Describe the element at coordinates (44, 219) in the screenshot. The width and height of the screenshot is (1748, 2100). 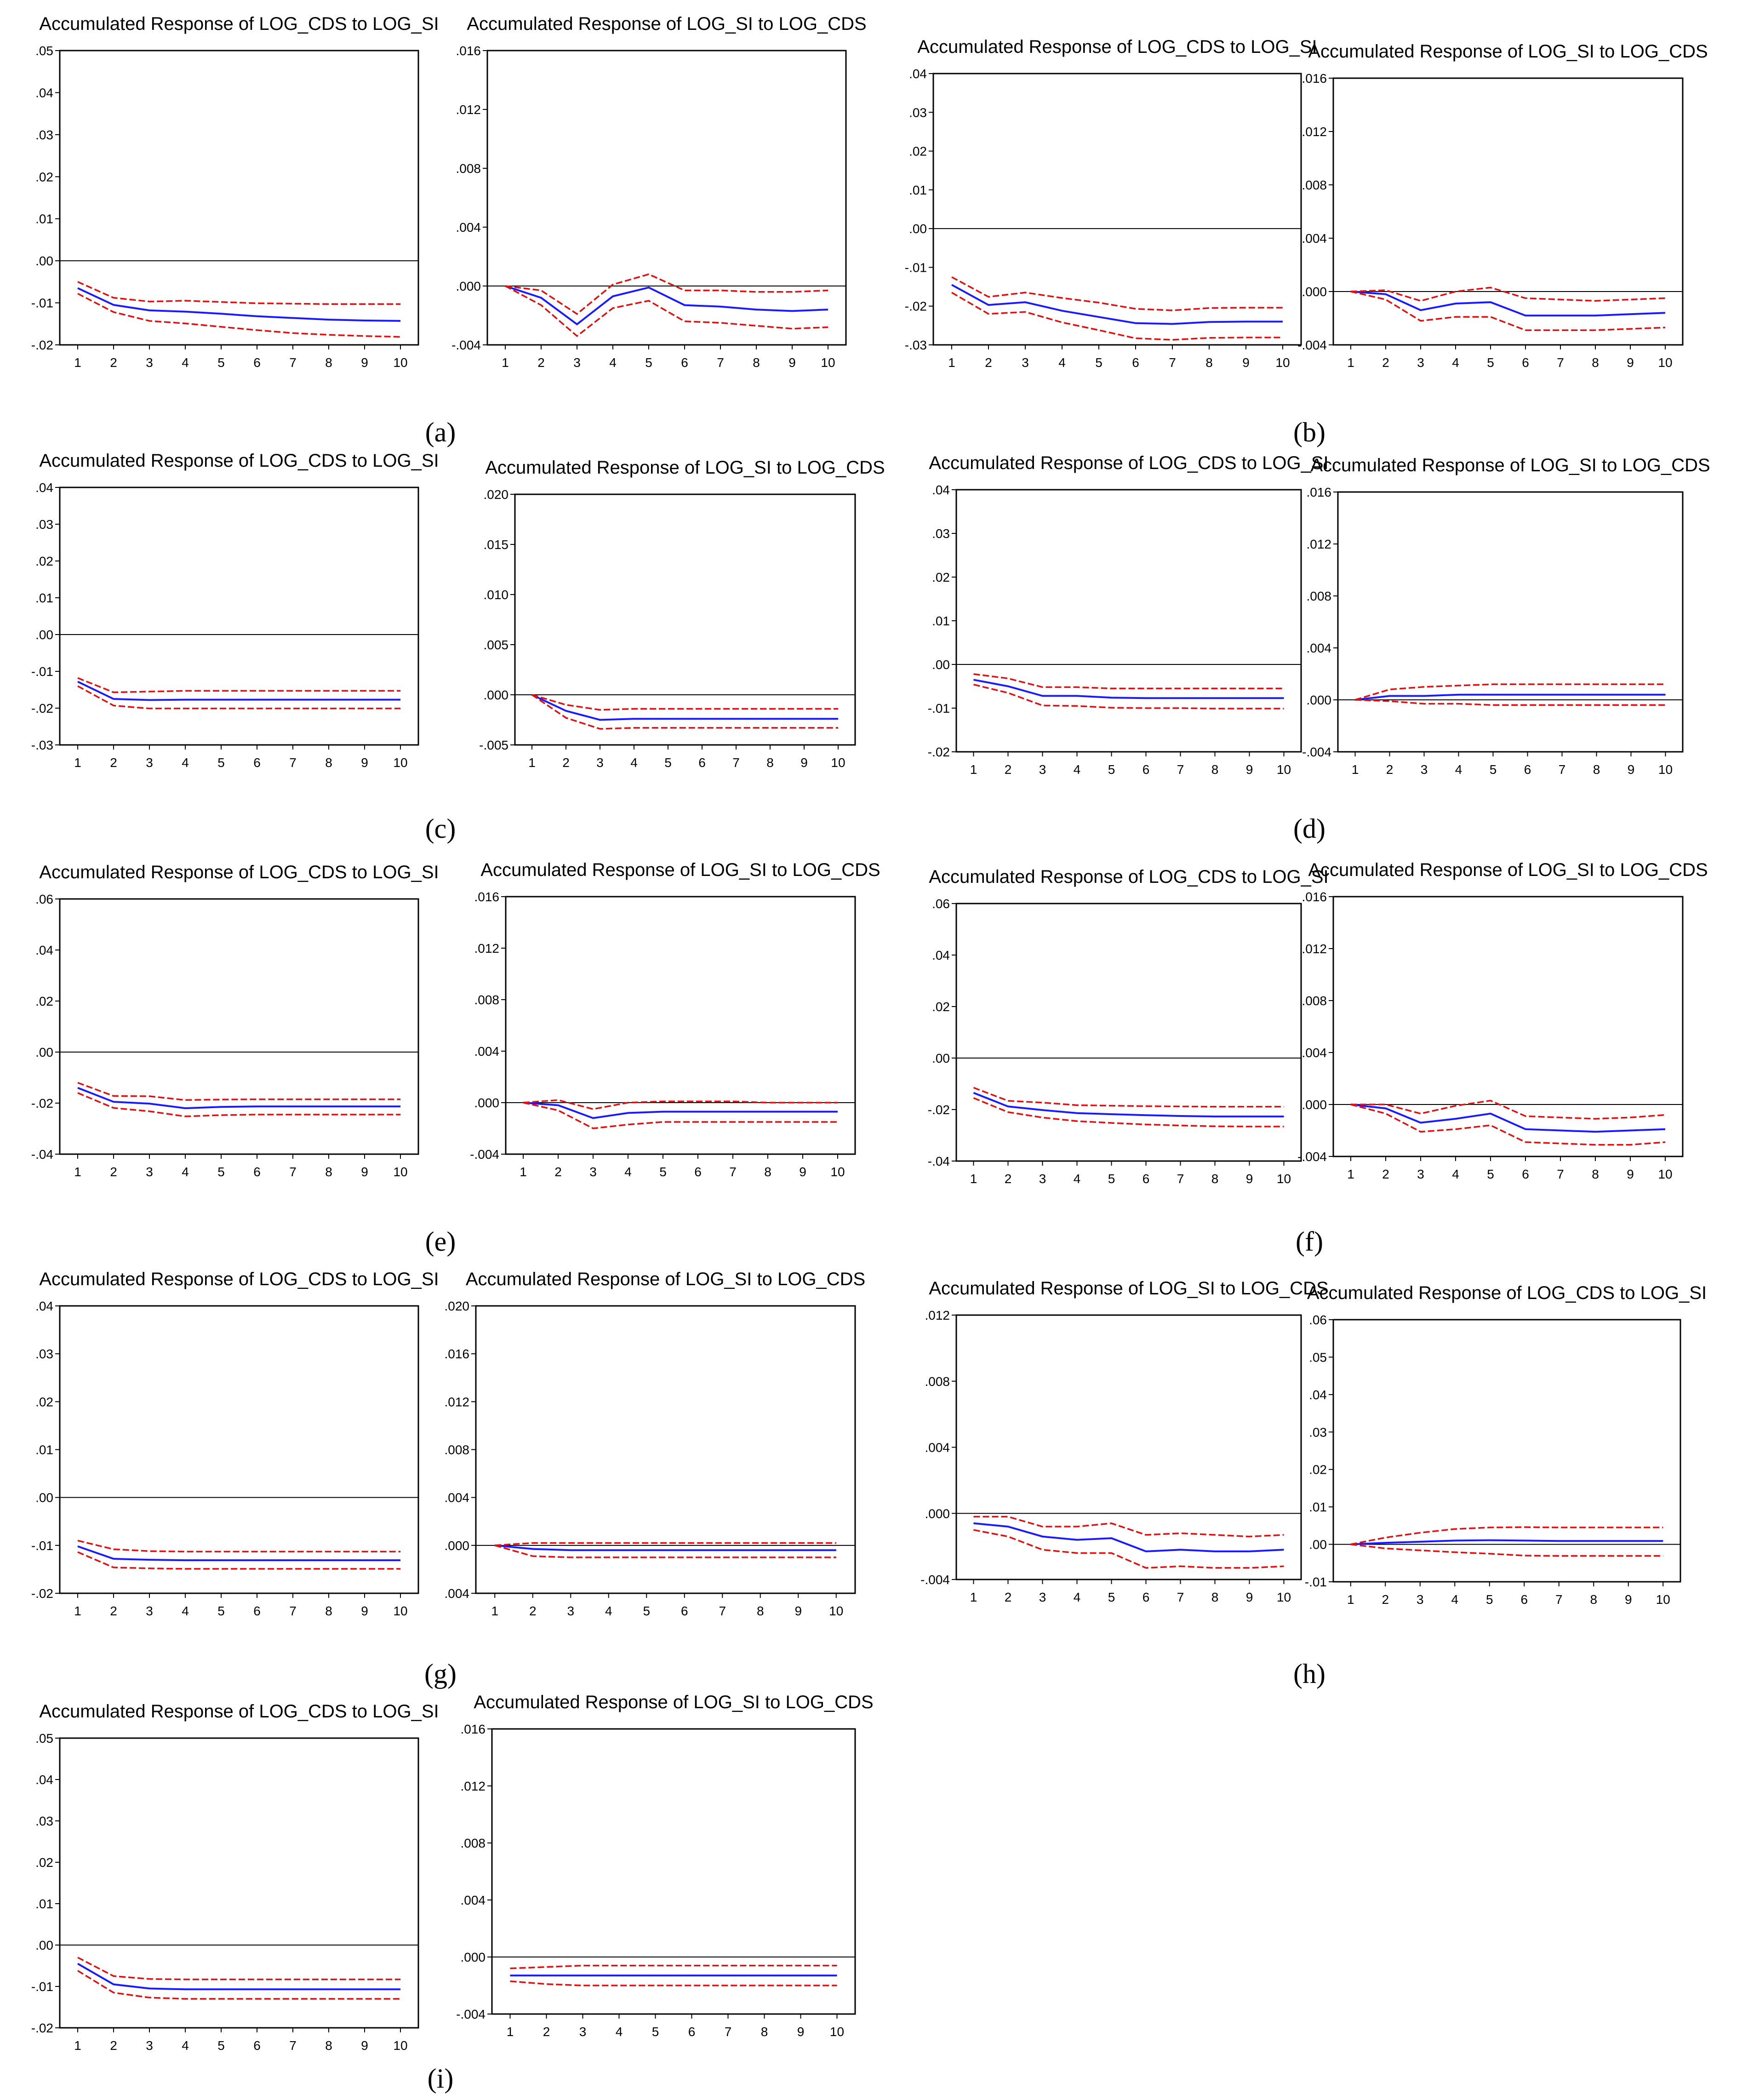
I see `y-tick-label: .01` at that location.